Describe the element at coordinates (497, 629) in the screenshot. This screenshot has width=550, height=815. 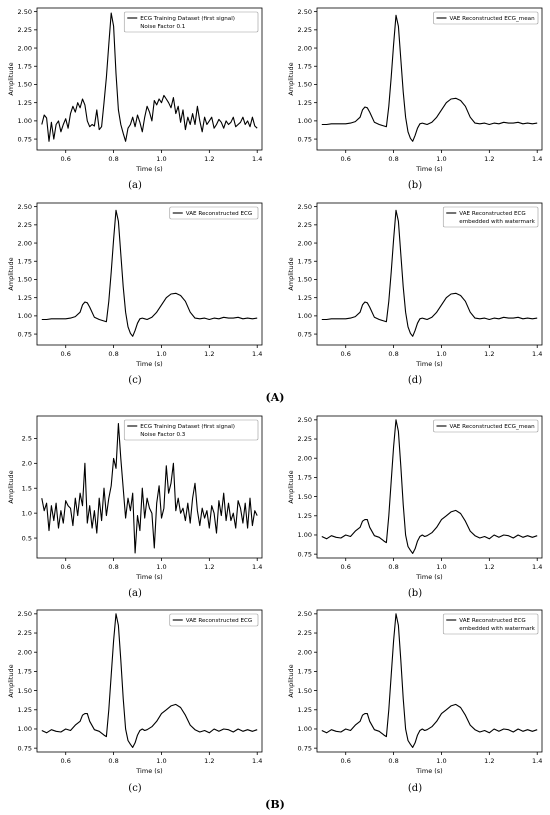
I see `legend-label: embedded with watermark` at that location.